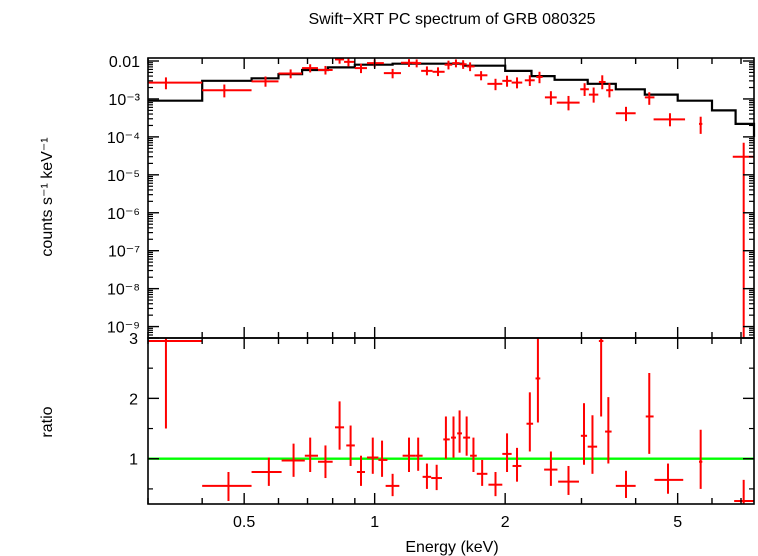  What do you see at coordinates (677, 522) in the screenshot?
I see `x-tick-label: 5` at bounding box center [677, 522].